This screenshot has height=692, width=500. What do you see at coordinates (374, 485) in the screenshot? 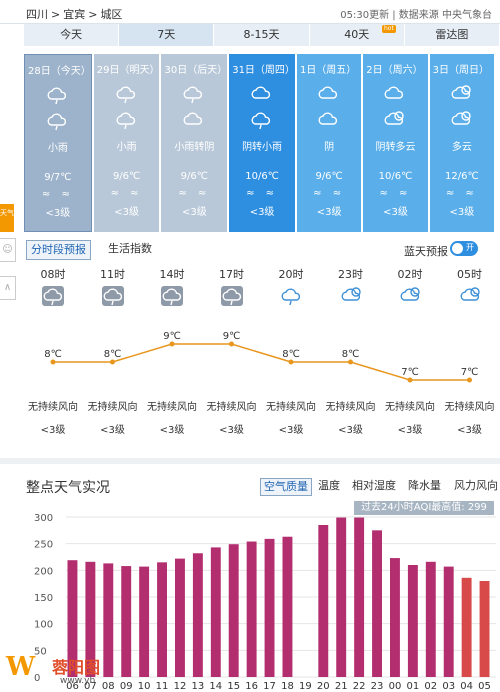
I see `tab-humidity: 相对湿度` at bounding box center [374, 485].